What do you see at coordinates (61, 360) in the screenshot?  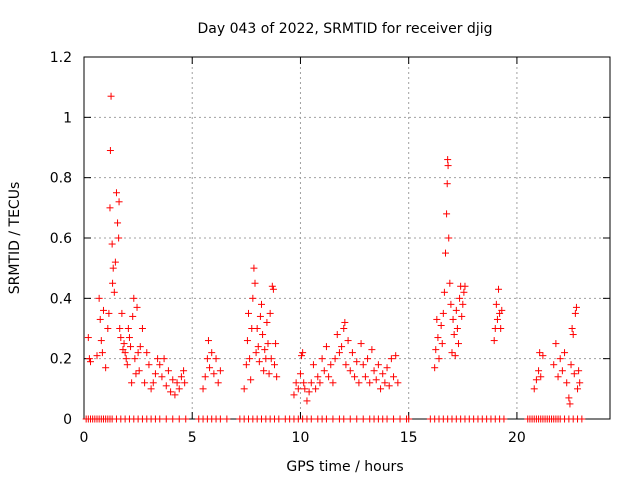 I see `y-tick-label: 0.2` at bounding box center [61, 360].